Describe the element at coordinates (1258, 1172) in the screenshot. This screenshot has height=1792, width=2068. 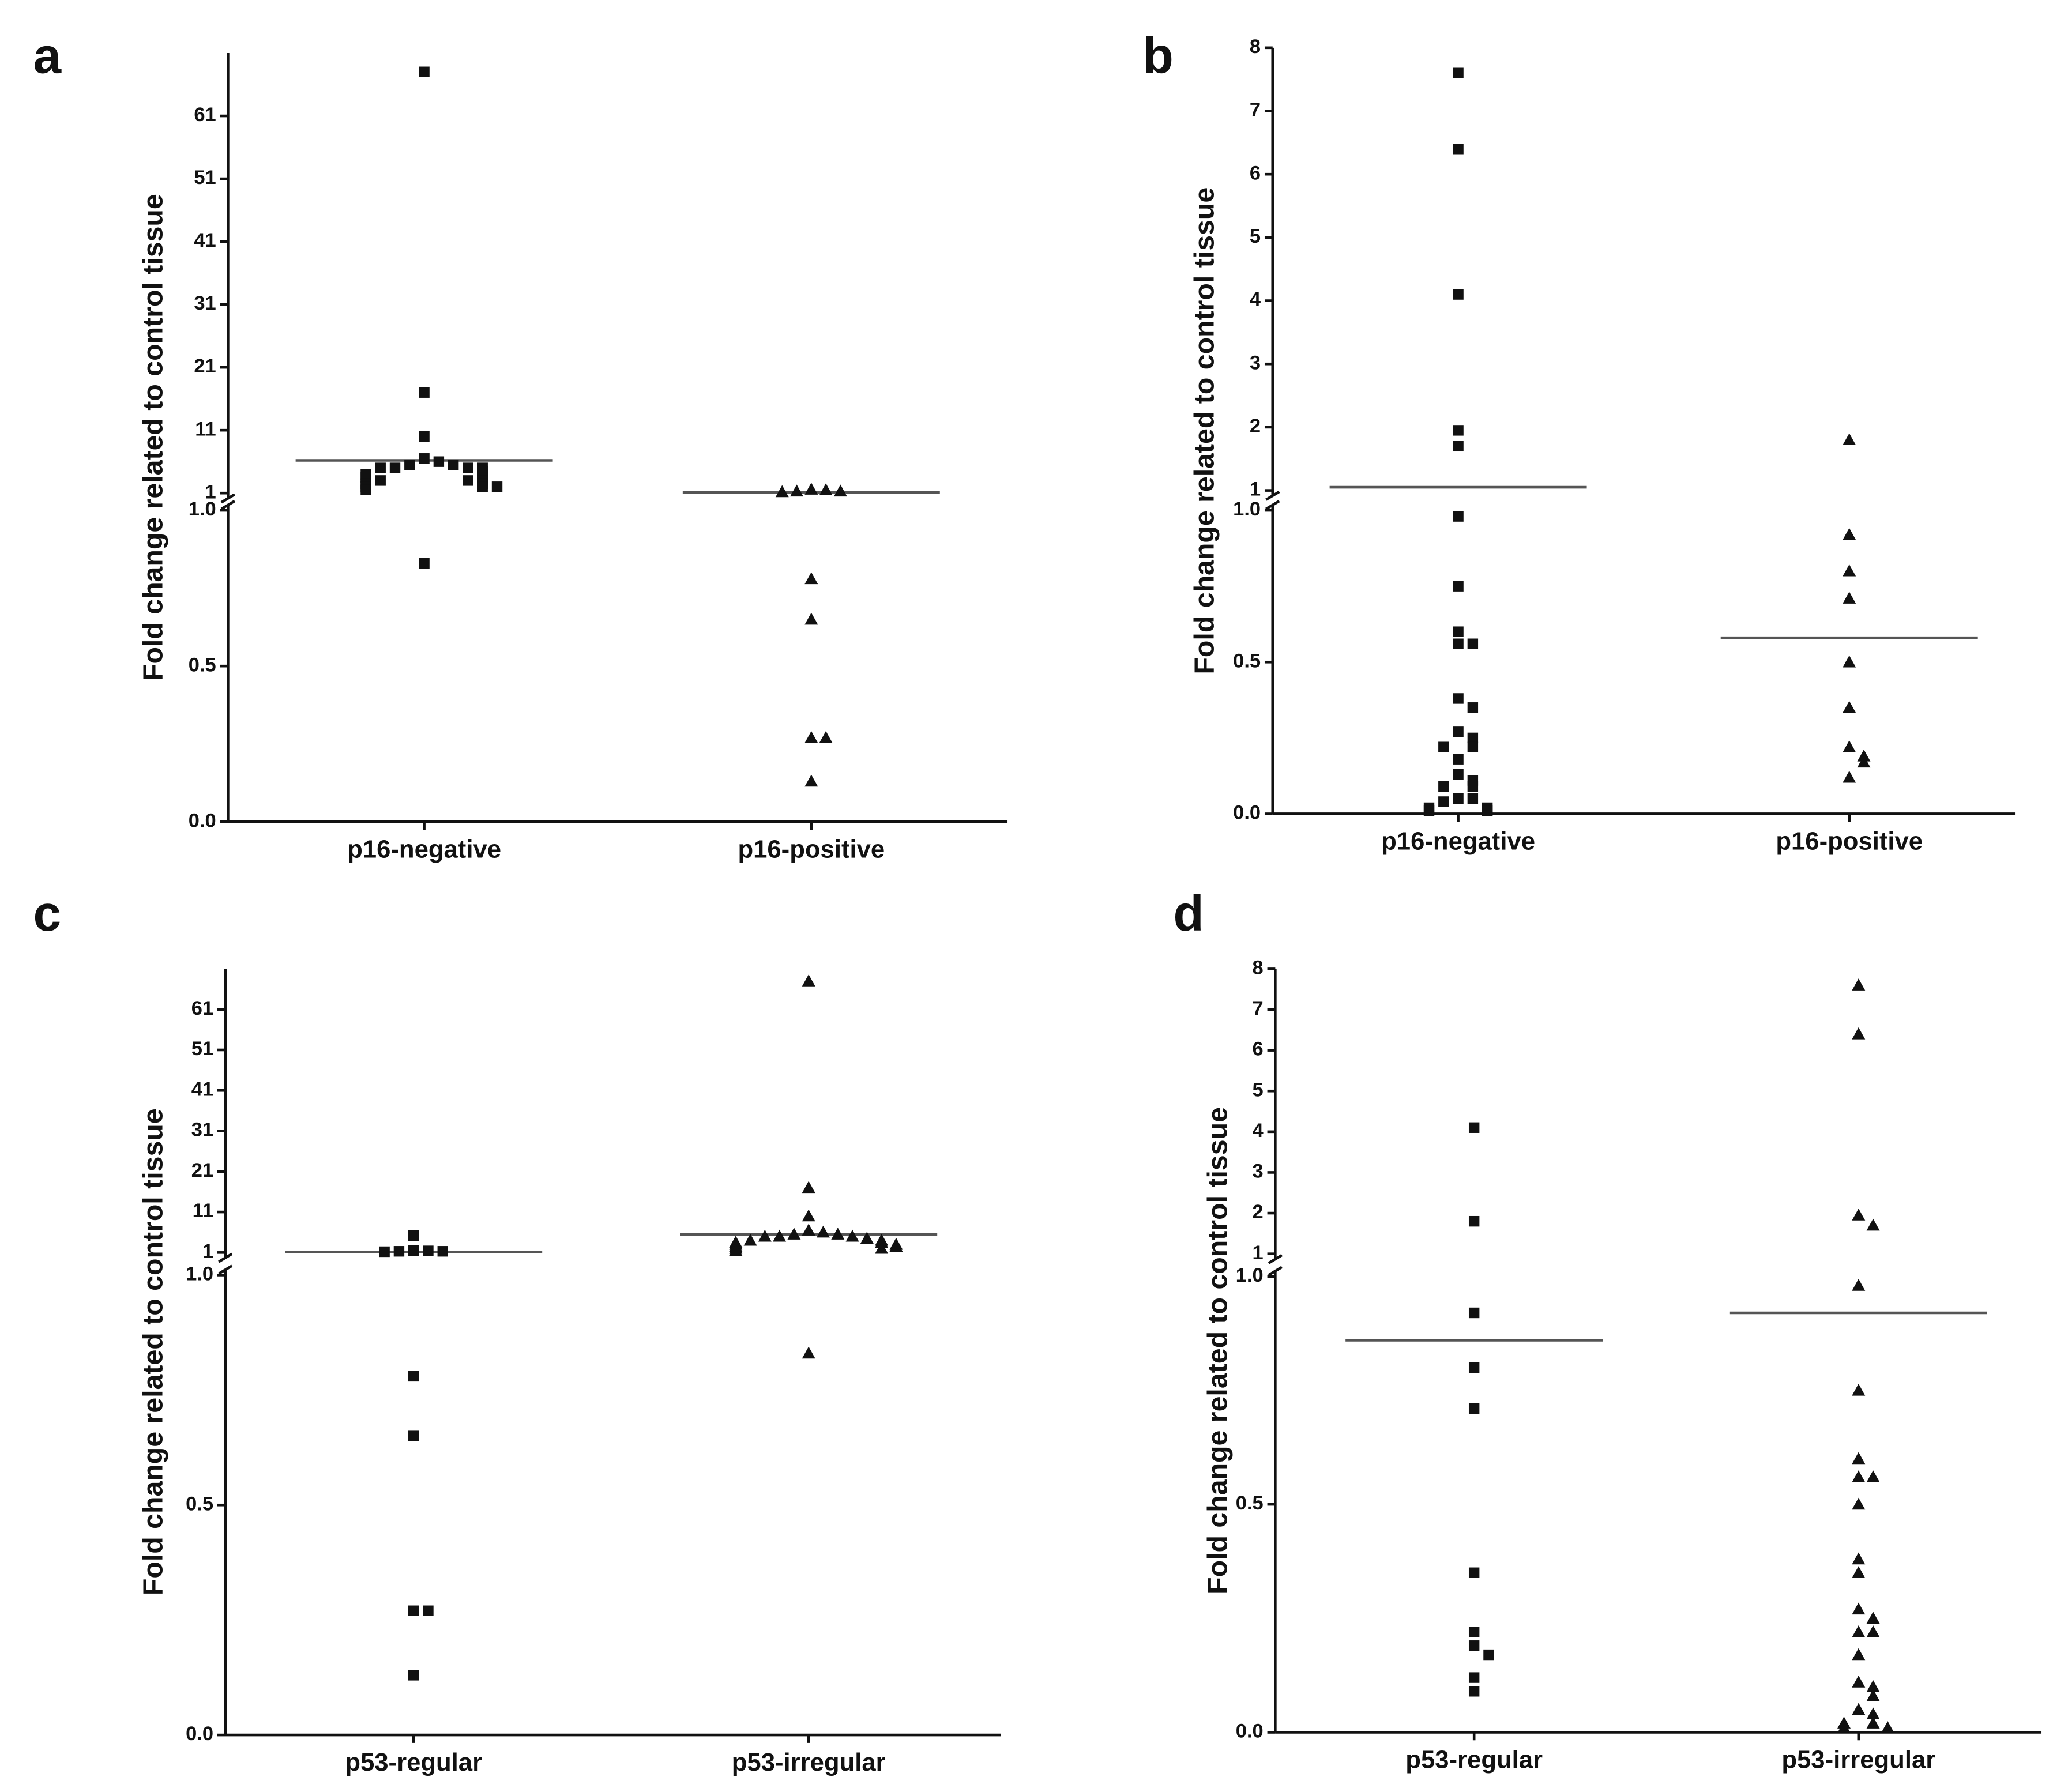
I see `y-tick-label: 3` at that location.